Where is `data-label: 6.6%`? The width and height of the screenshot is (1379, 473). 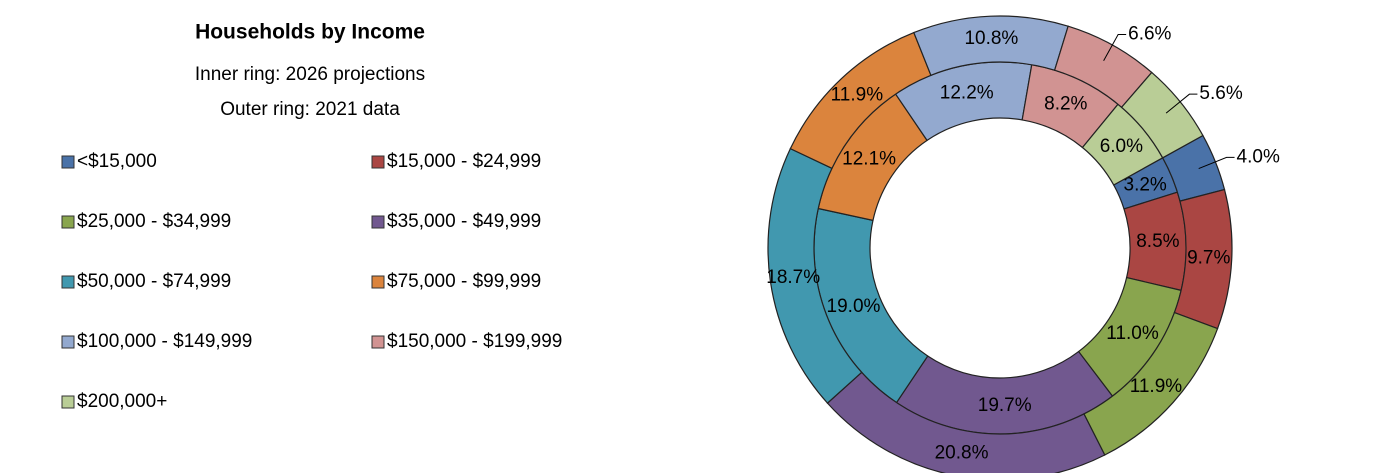 data-label: 6.6% is located at coordinates (1149, 34).